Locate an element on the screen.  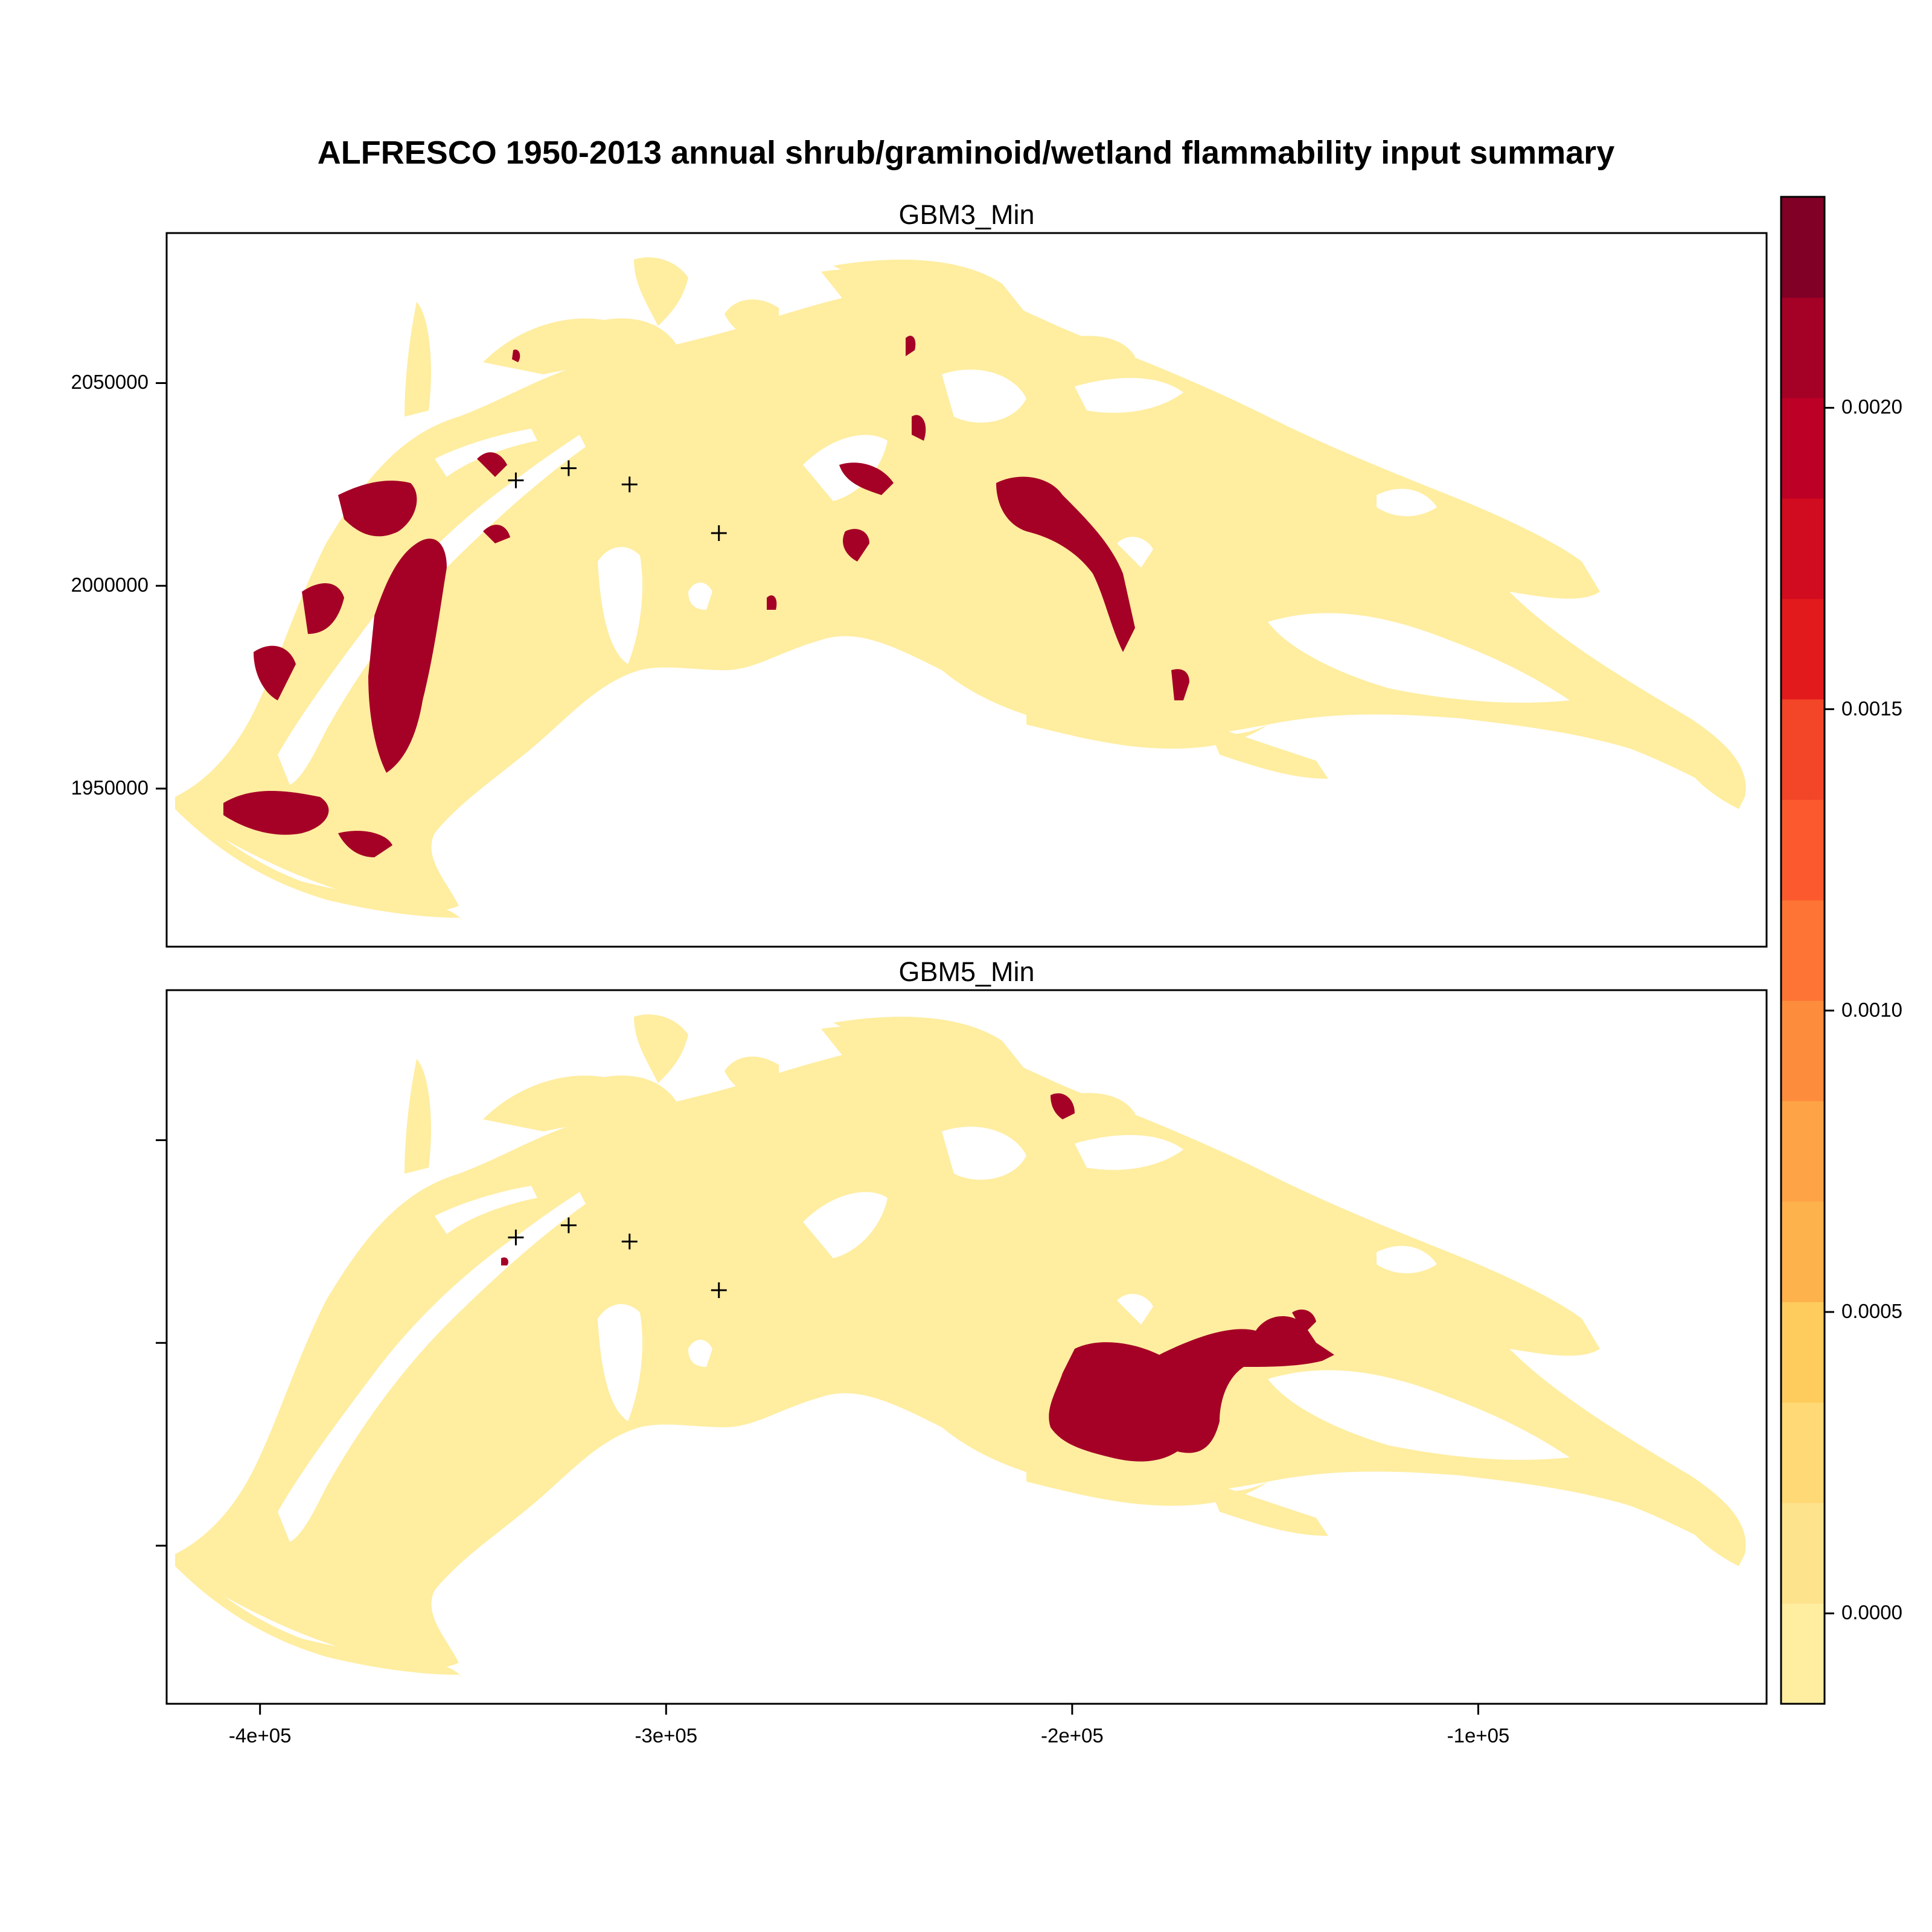
panel-label-gbm5: GBM5_Min is located at coordinates (967, 971).